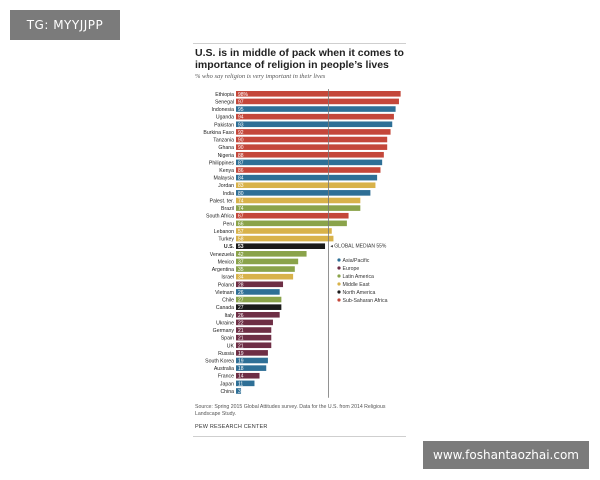 The image size is (600, 480). Describe the element at coordinates (241, 278) in the screenshot. I see `value-label: 34` at that location.